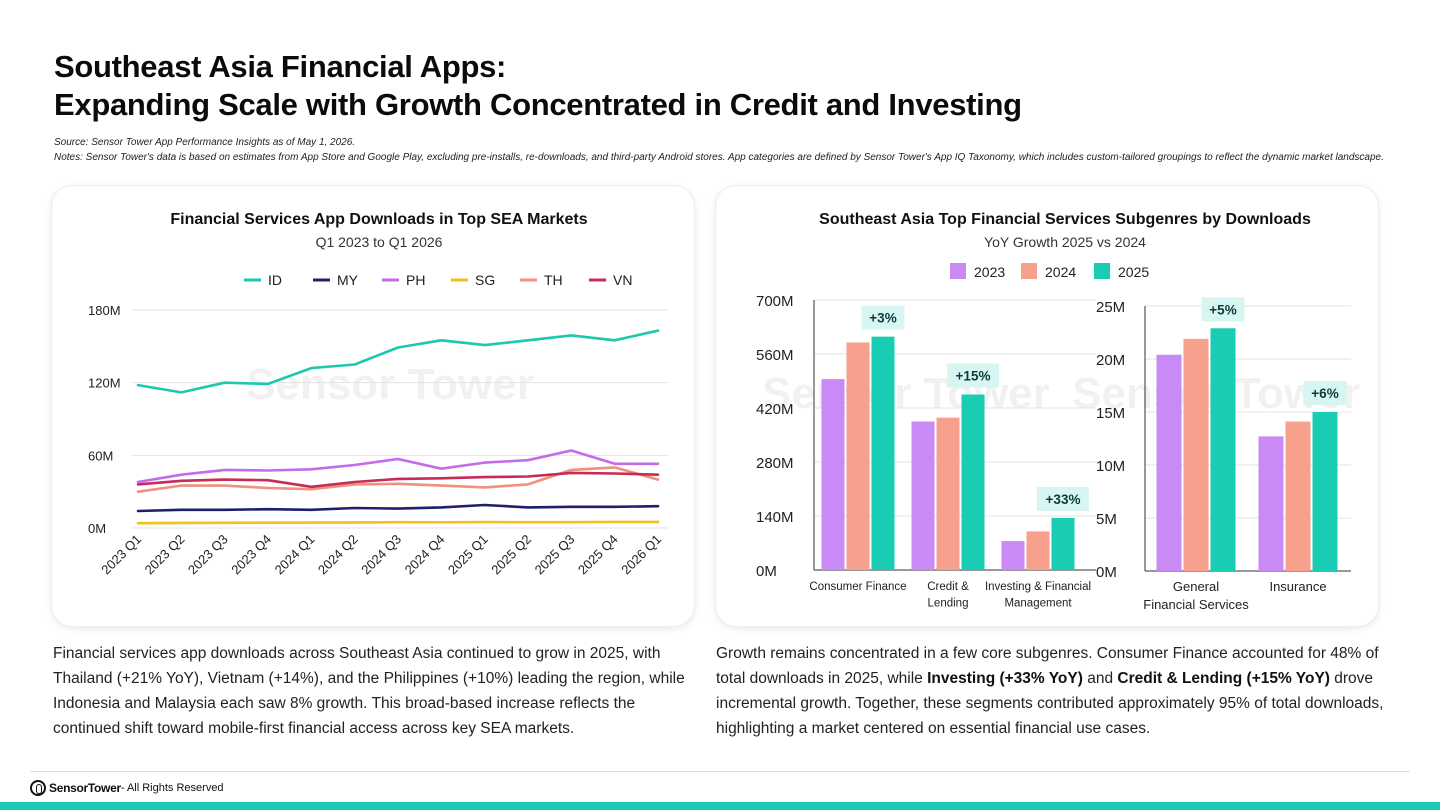 The image size is (1440, 810). What do you see at coordinates (1060, 272) in the screenshot?
I see `legend-label-2024: 2024` at bounding box center [1060, 272].